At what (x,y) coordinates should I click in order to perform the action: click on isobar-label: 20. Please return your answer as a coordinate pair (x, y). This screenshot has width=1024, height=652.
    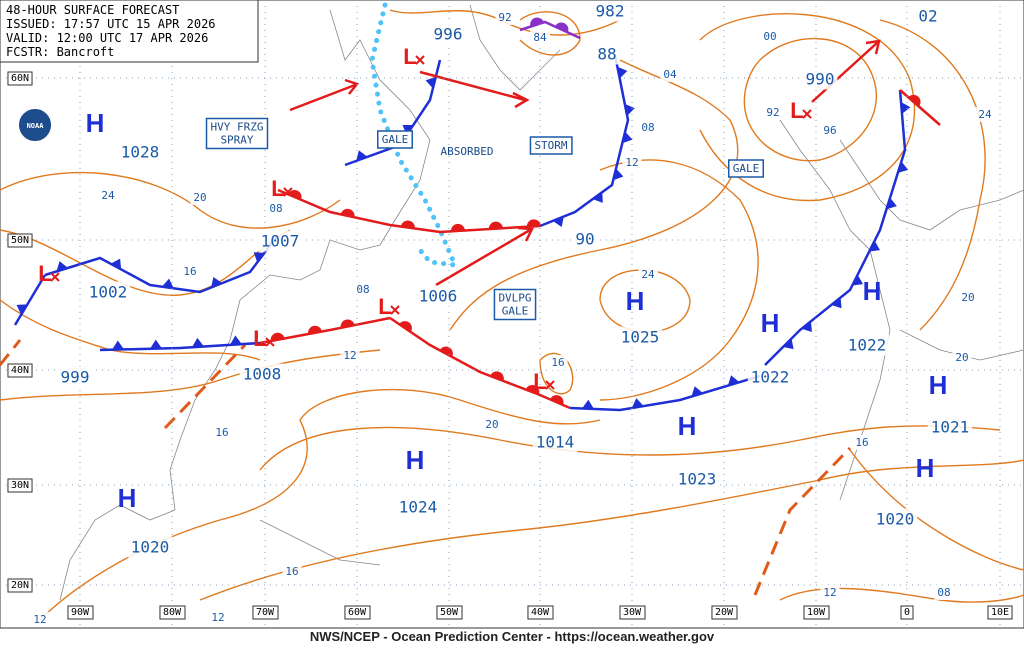
    Looking at the image, I should click on (199, 197).